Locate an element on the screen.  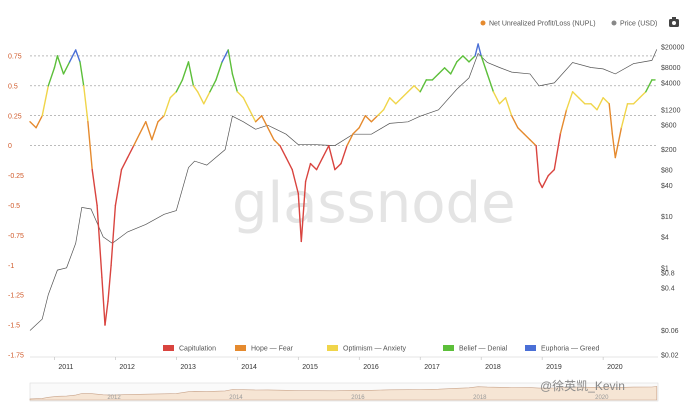
x-axis: 2011 2012 2013 2014 2015 2016 2017 2018 2019 2020 is located at coordinates (344, 363).